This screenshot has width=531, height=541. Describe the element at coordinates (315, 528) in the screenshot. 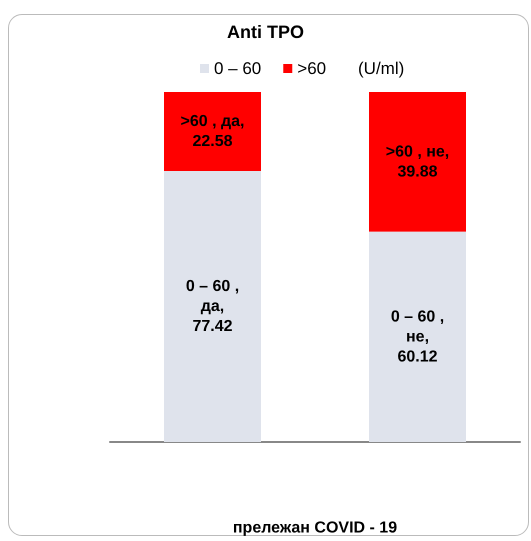

I see `x-axis-title: прележан COVID - 19` at that location.